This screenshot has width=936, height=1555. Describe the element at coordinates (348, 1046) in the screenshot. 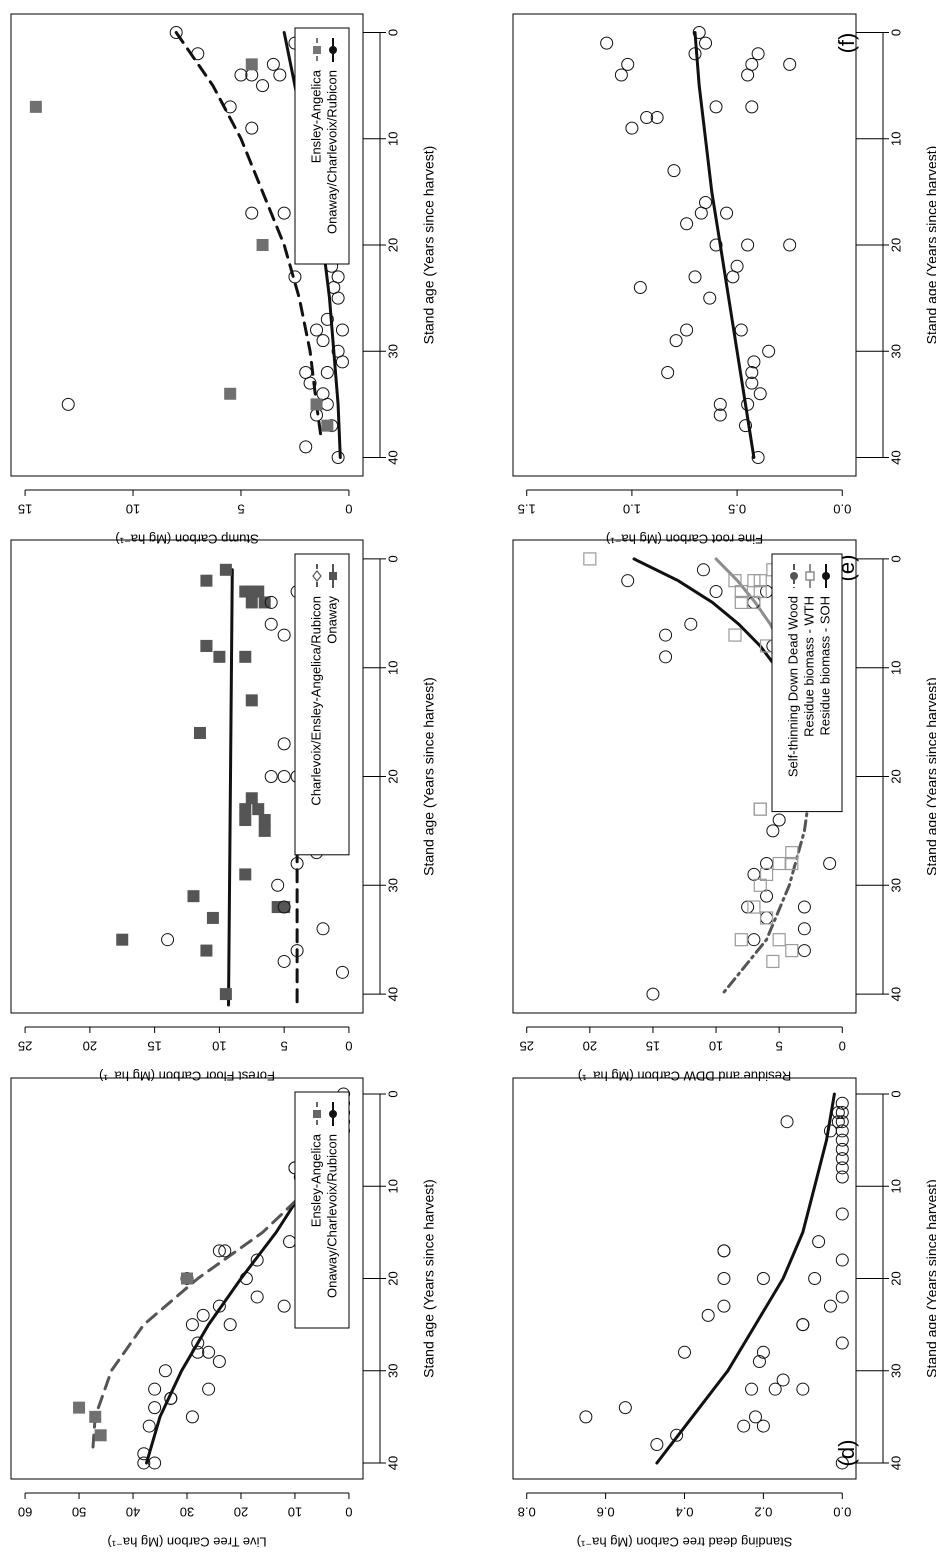

I see `y-tick-label: 0` at that location.